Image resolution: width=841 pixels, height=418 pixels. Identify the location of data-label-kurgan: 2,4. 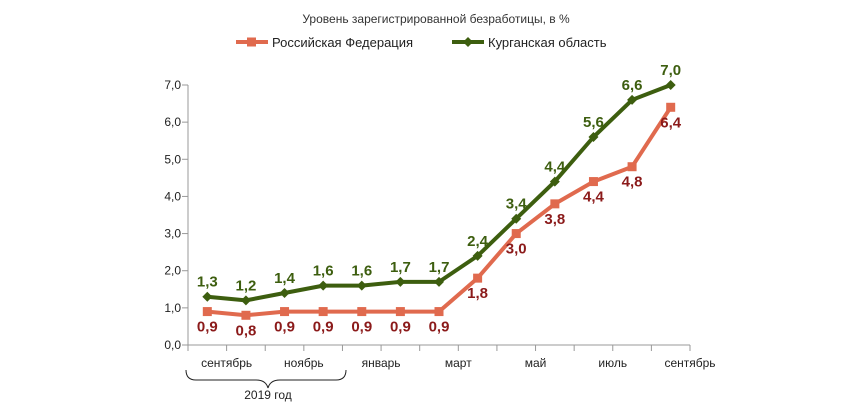
(478, 241).